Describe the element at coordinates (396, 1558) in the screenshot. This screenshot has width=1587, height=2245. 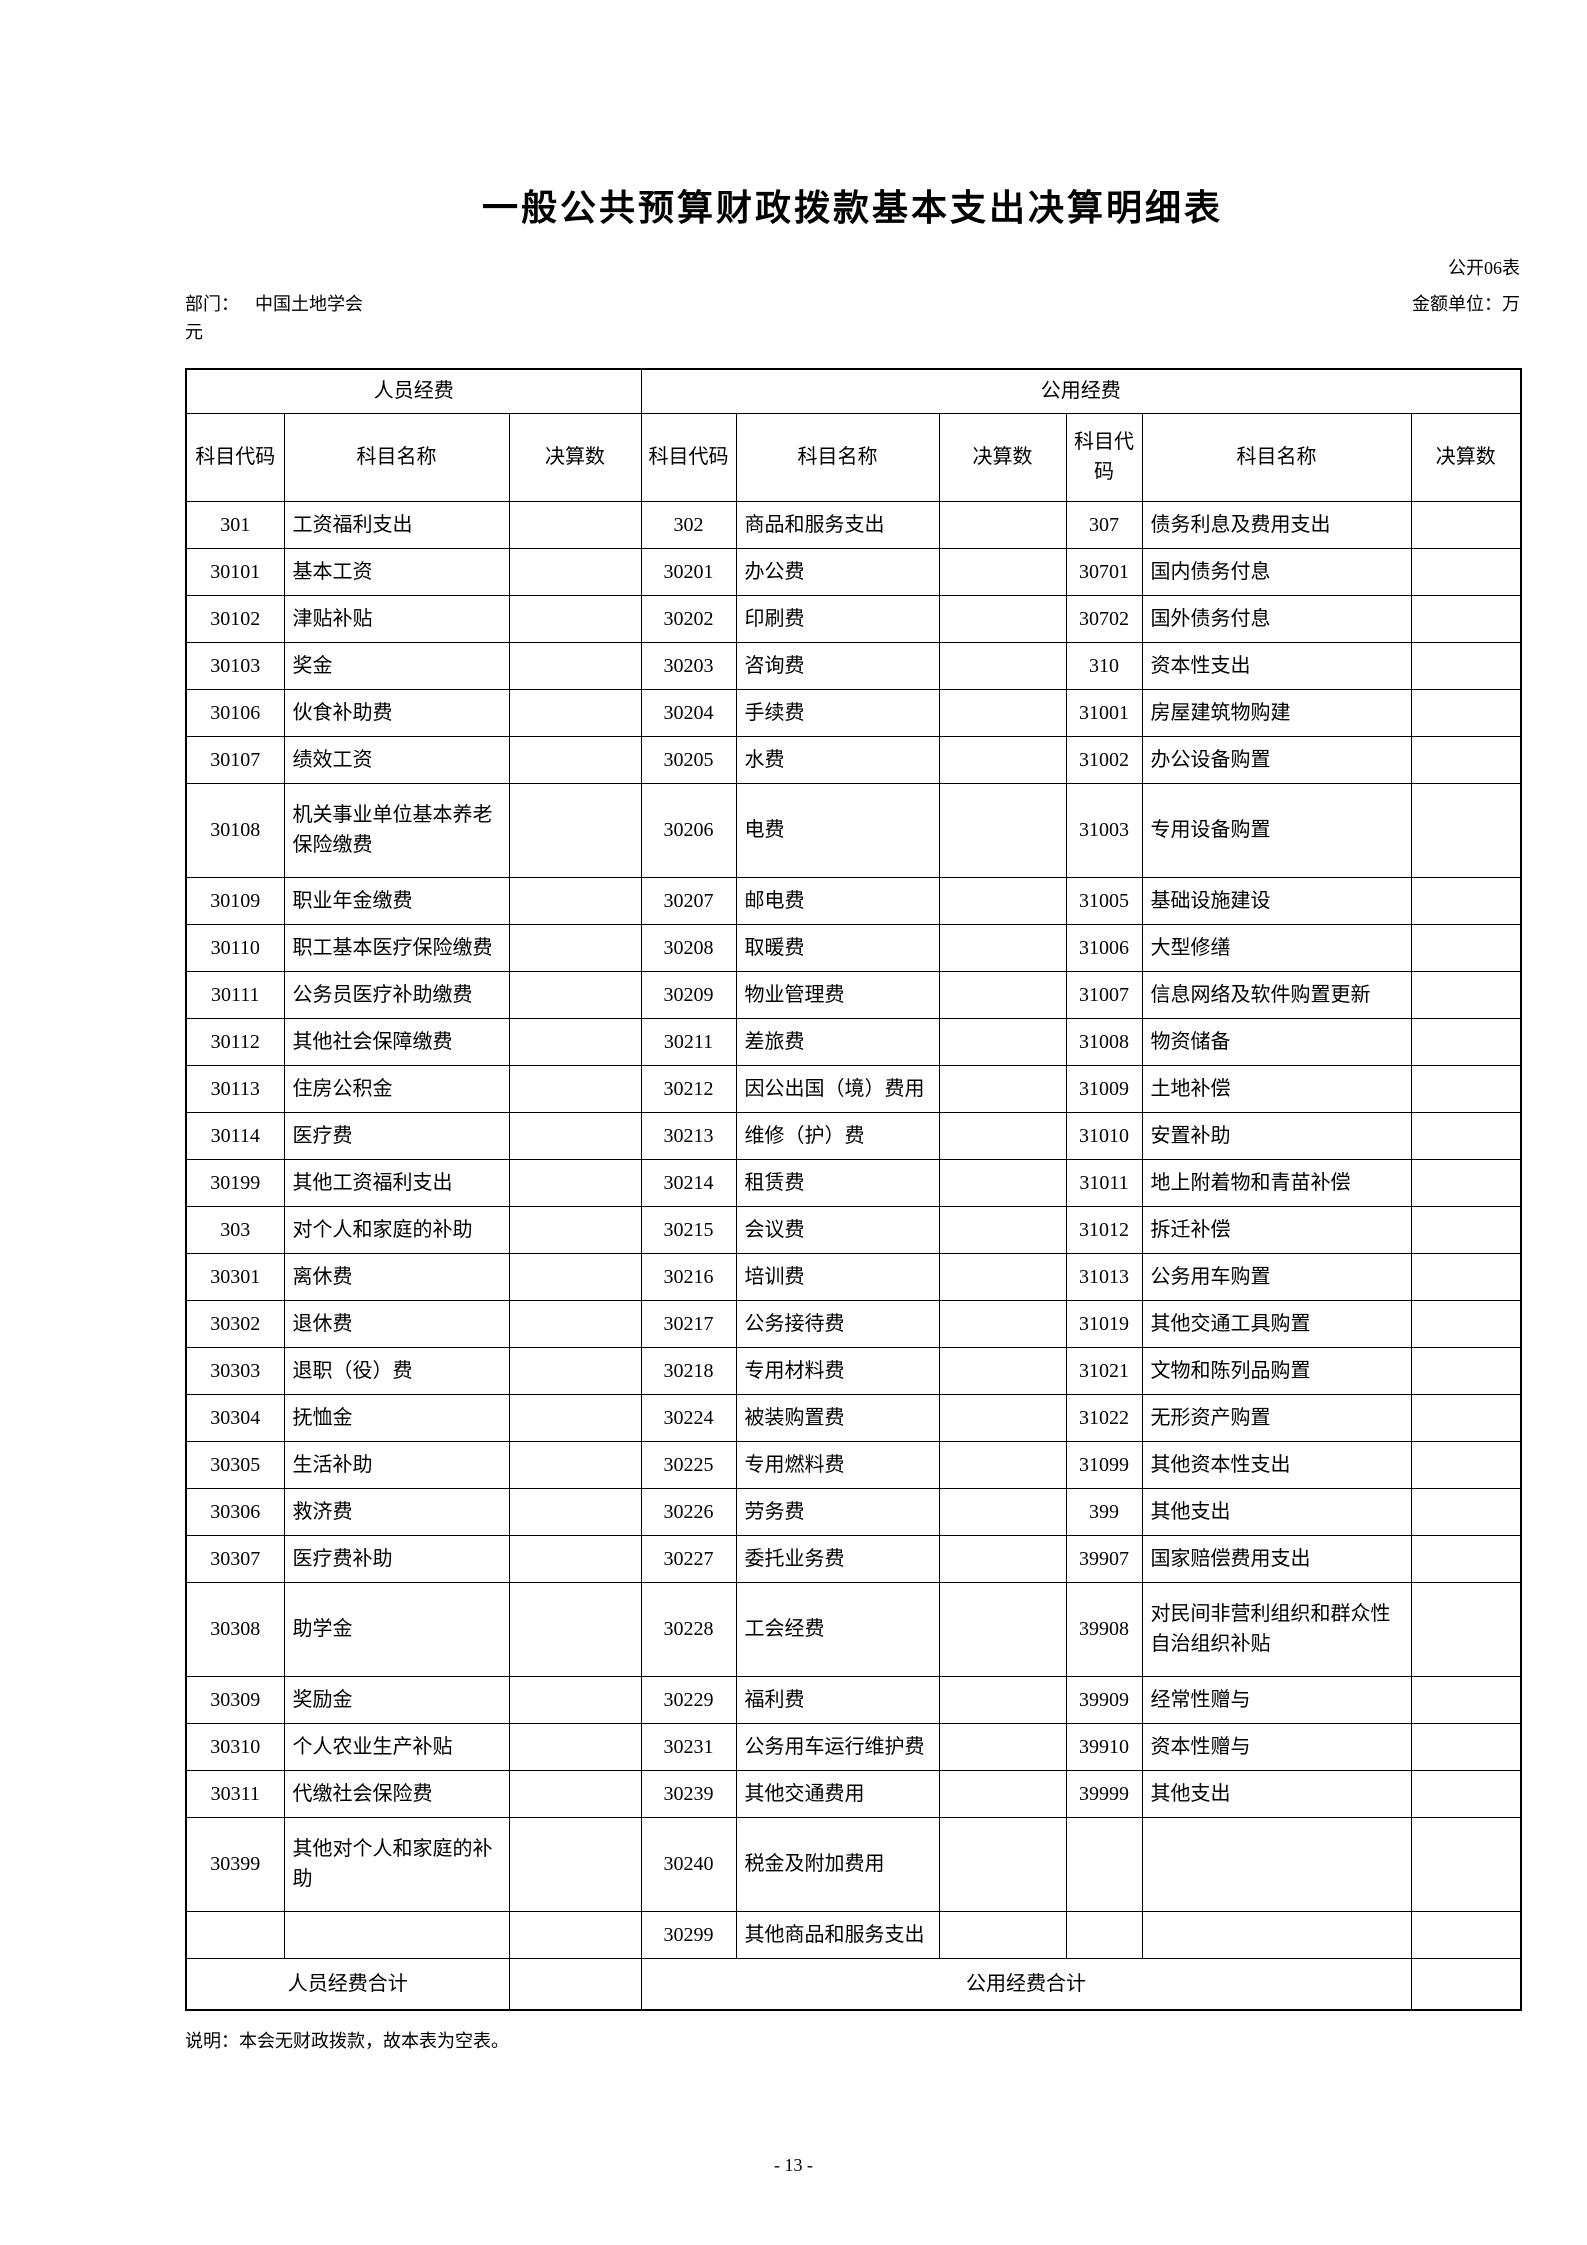
I see `subject-name-cell: 医疗费补助` at that location.